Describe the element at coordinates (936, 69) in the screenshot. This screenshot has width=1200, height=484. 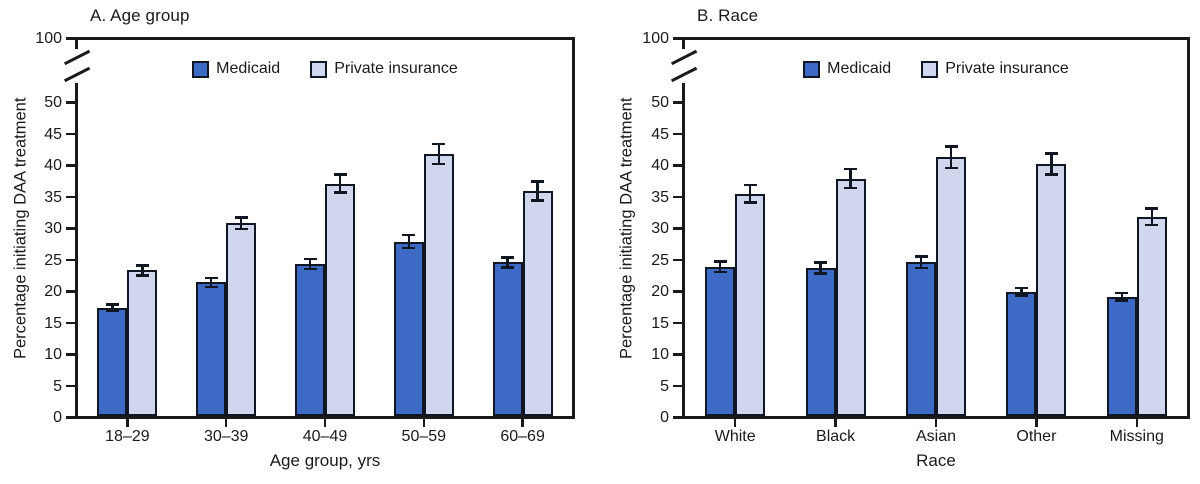
I see `panel-b-legend: Medicaid Private insurance` at that location.